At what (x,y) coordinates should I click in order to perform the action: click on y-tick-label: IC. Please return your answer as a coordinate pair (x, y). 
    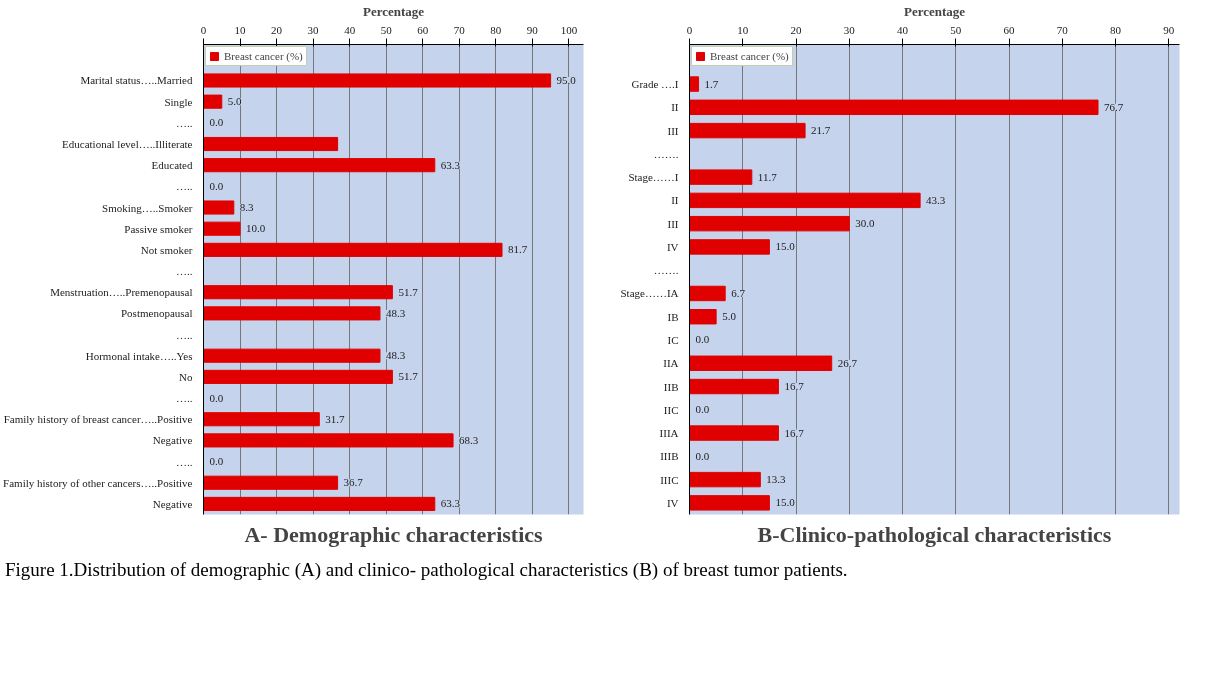
    Looking at the image, I should click on (673, 340).